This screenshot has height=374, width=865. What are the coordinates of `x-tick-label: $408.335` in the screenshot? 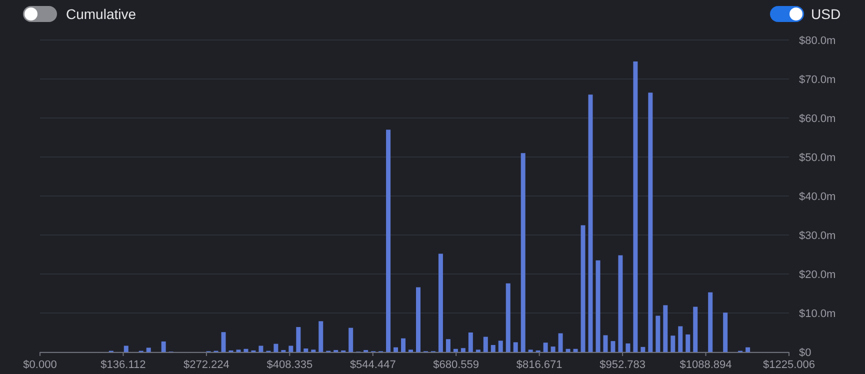 It's located at (289, 365).